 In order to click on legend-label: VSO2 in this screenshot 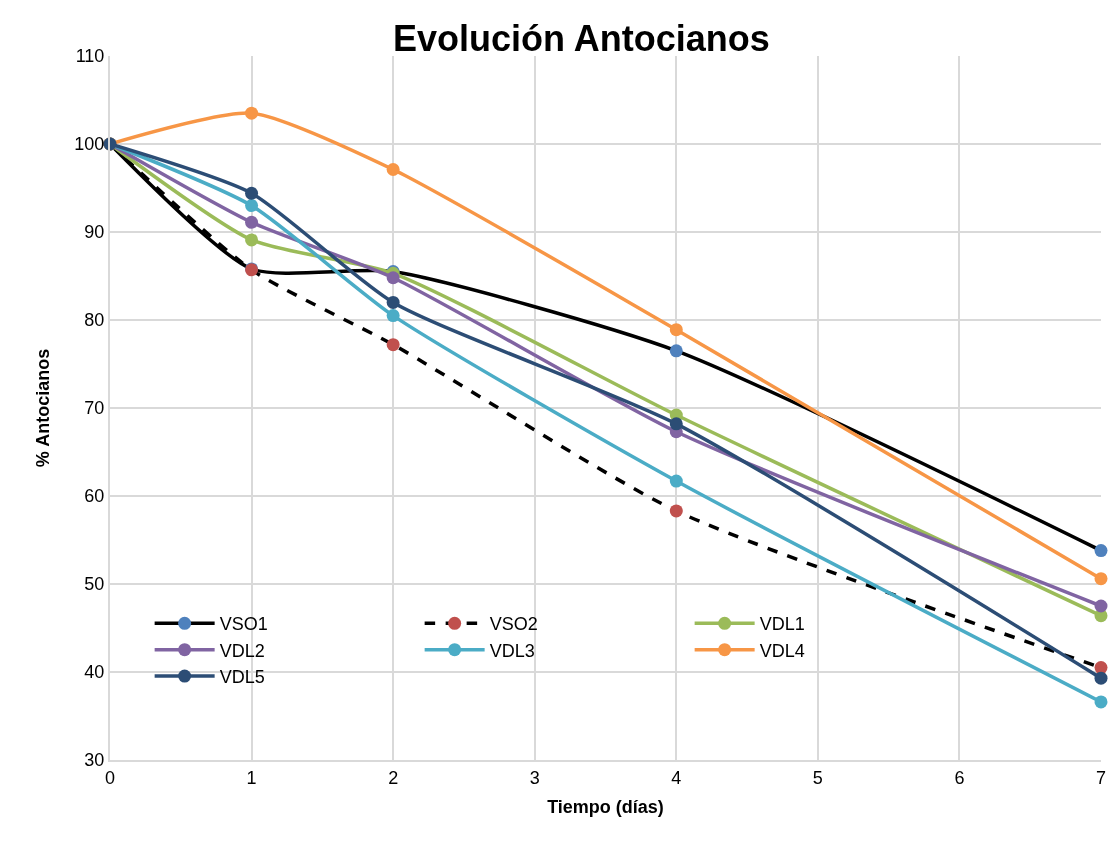, I will do `click(513, 624)`.